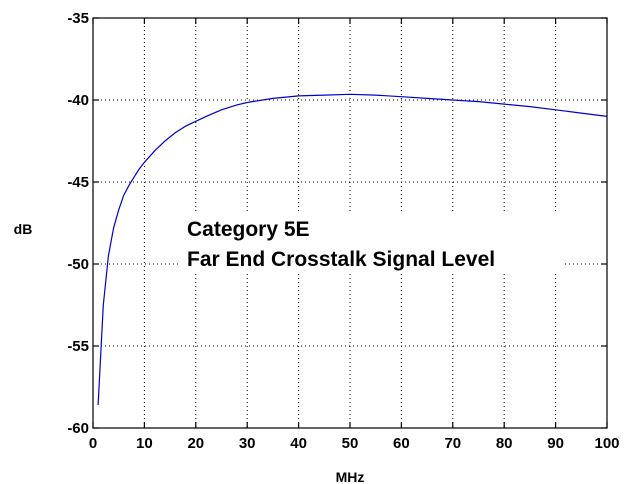  Describe the element at coordinates (401, 443) in the screenshot. I see `x-tick-label: 60` at that location.